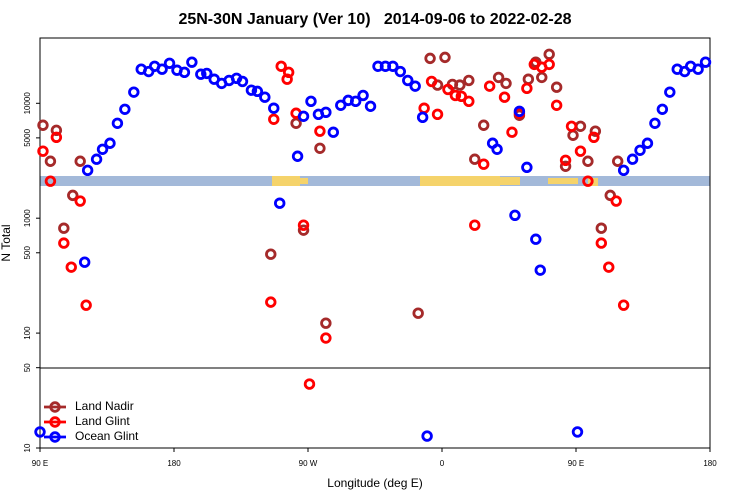  Describe the element at coordinates (442, 463) in the screenshot. I see `x-tick-label: 0` at that location.